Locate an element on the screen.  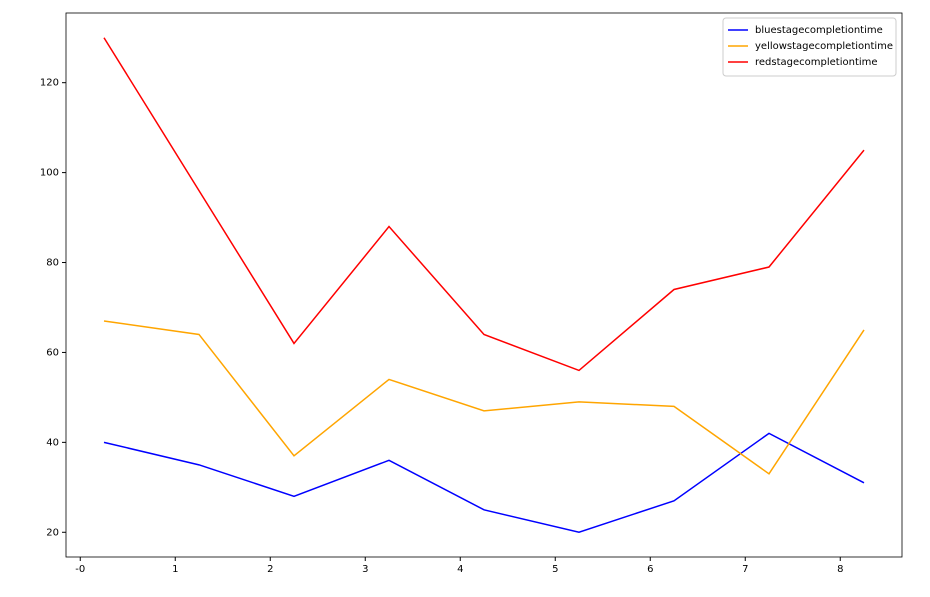
x-tick-label: 3 is located at coordinates (365, 569).